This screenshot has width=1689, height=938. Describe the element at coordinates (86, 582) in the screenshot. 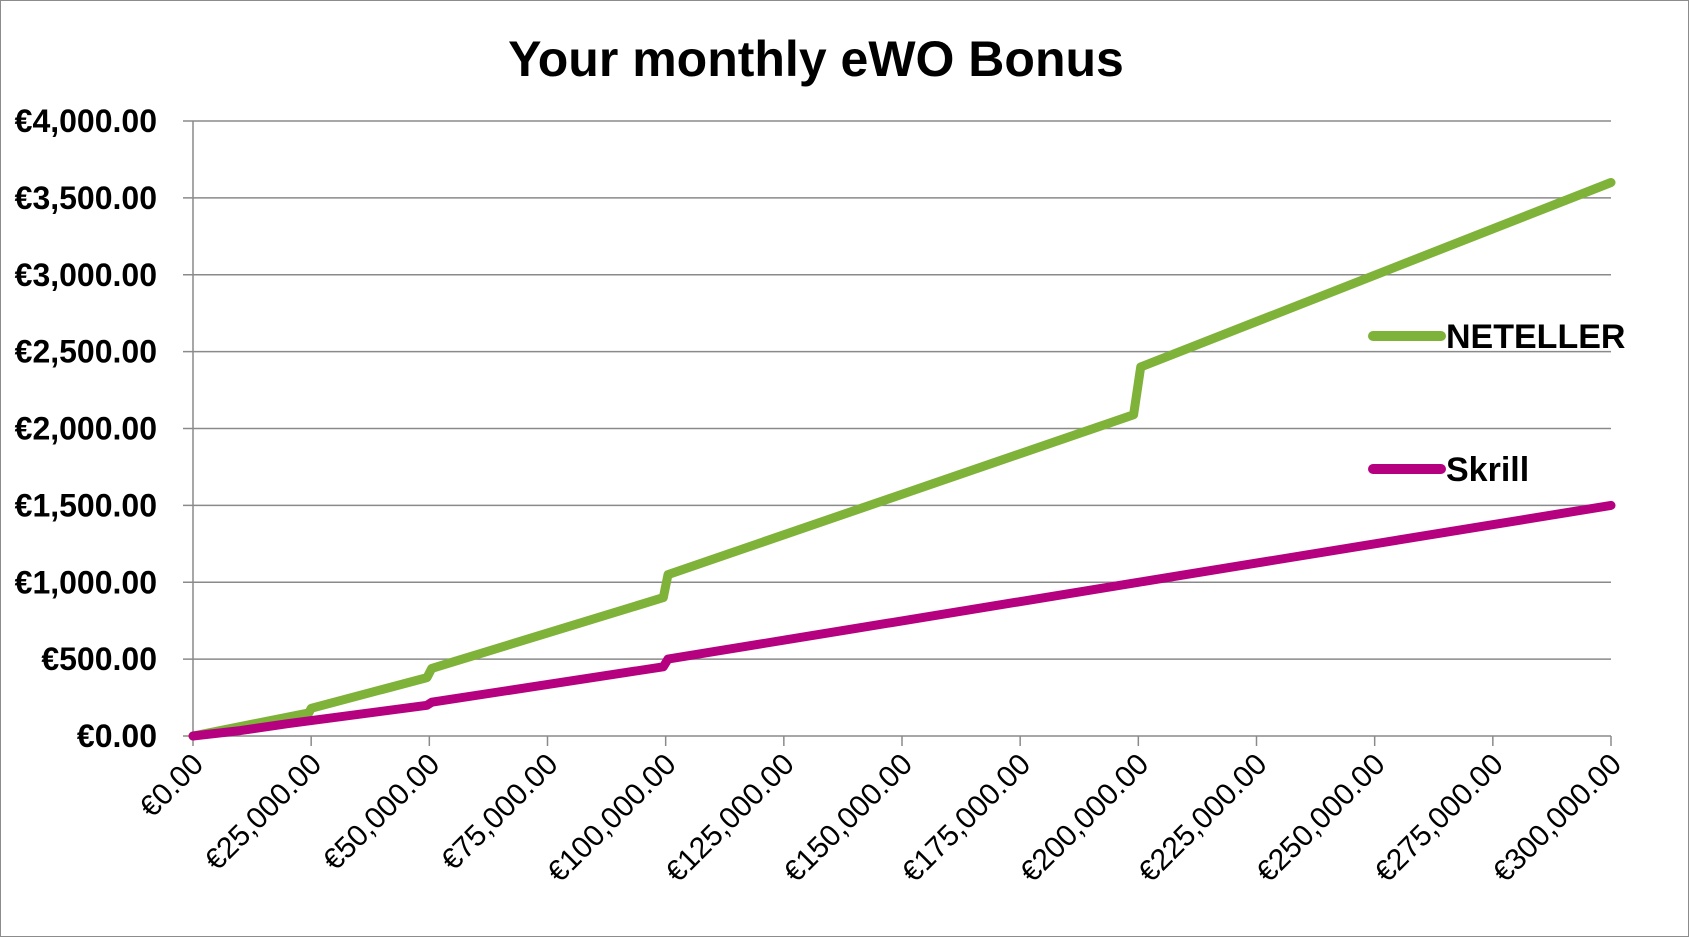

I see `y-tick-label: €1,000.00` at that location.